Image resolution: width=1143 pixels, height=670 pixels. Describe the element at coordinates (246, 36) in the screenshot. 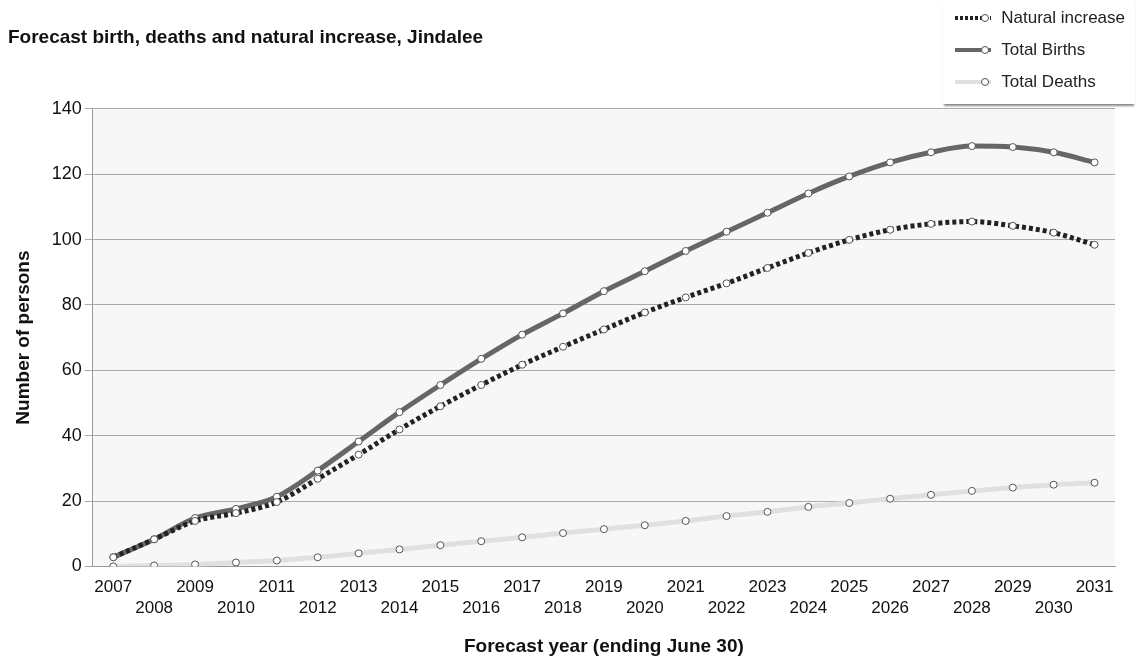

I see `chart-title: Forecast birth, deaths and natural increase, Jindalee` at that location.